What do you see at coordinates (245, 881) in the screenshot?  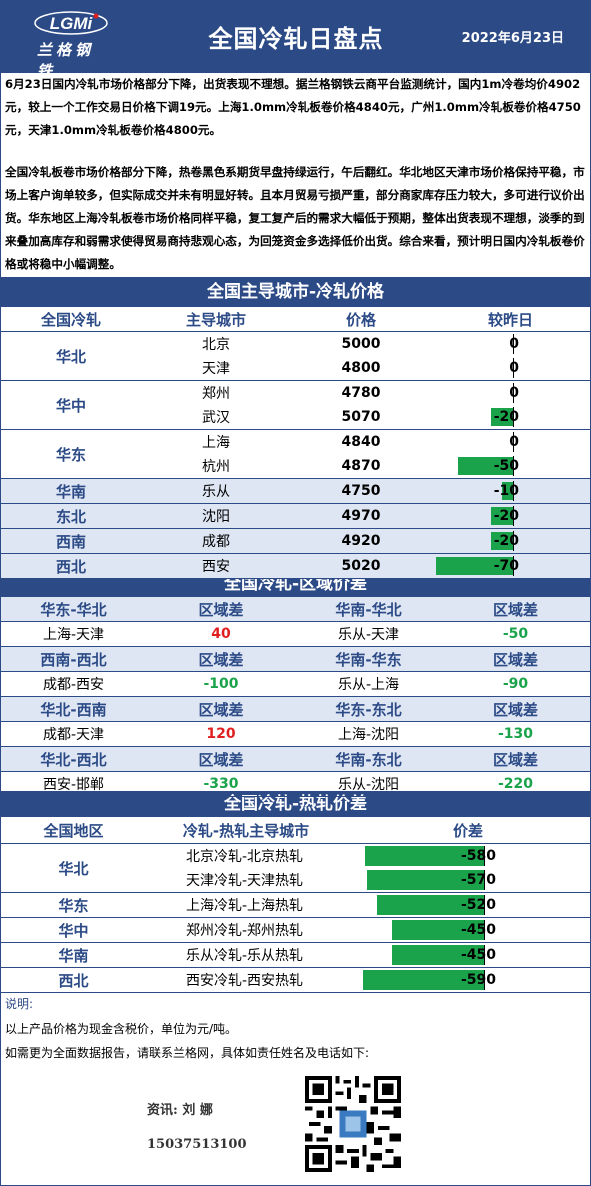 I see `hot-spread-pair: 天津冷轧-天津热轧` at bounding box center [245, 881].